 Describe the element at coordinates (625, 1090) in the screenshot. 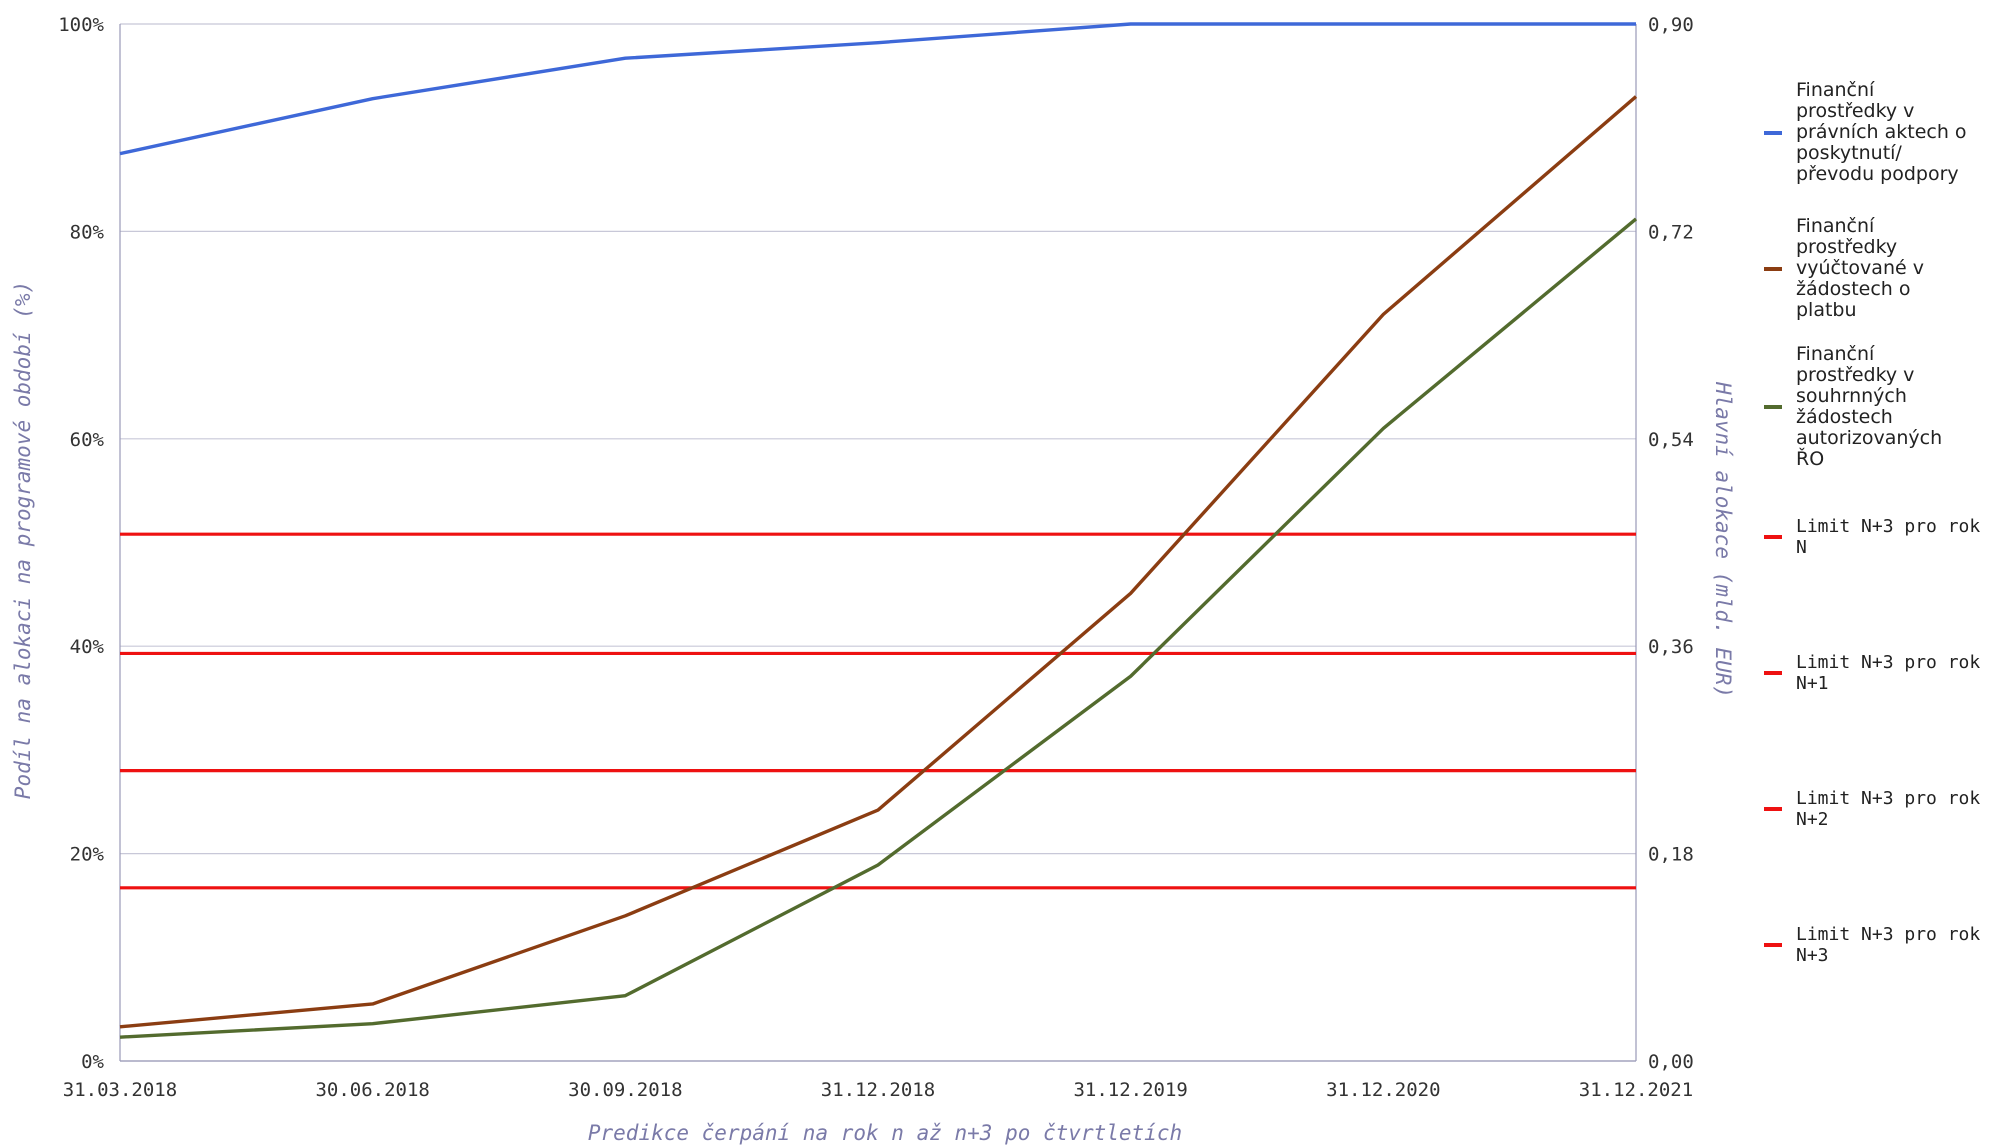

I see `x-tick-label: 30.09.2018` at that location.